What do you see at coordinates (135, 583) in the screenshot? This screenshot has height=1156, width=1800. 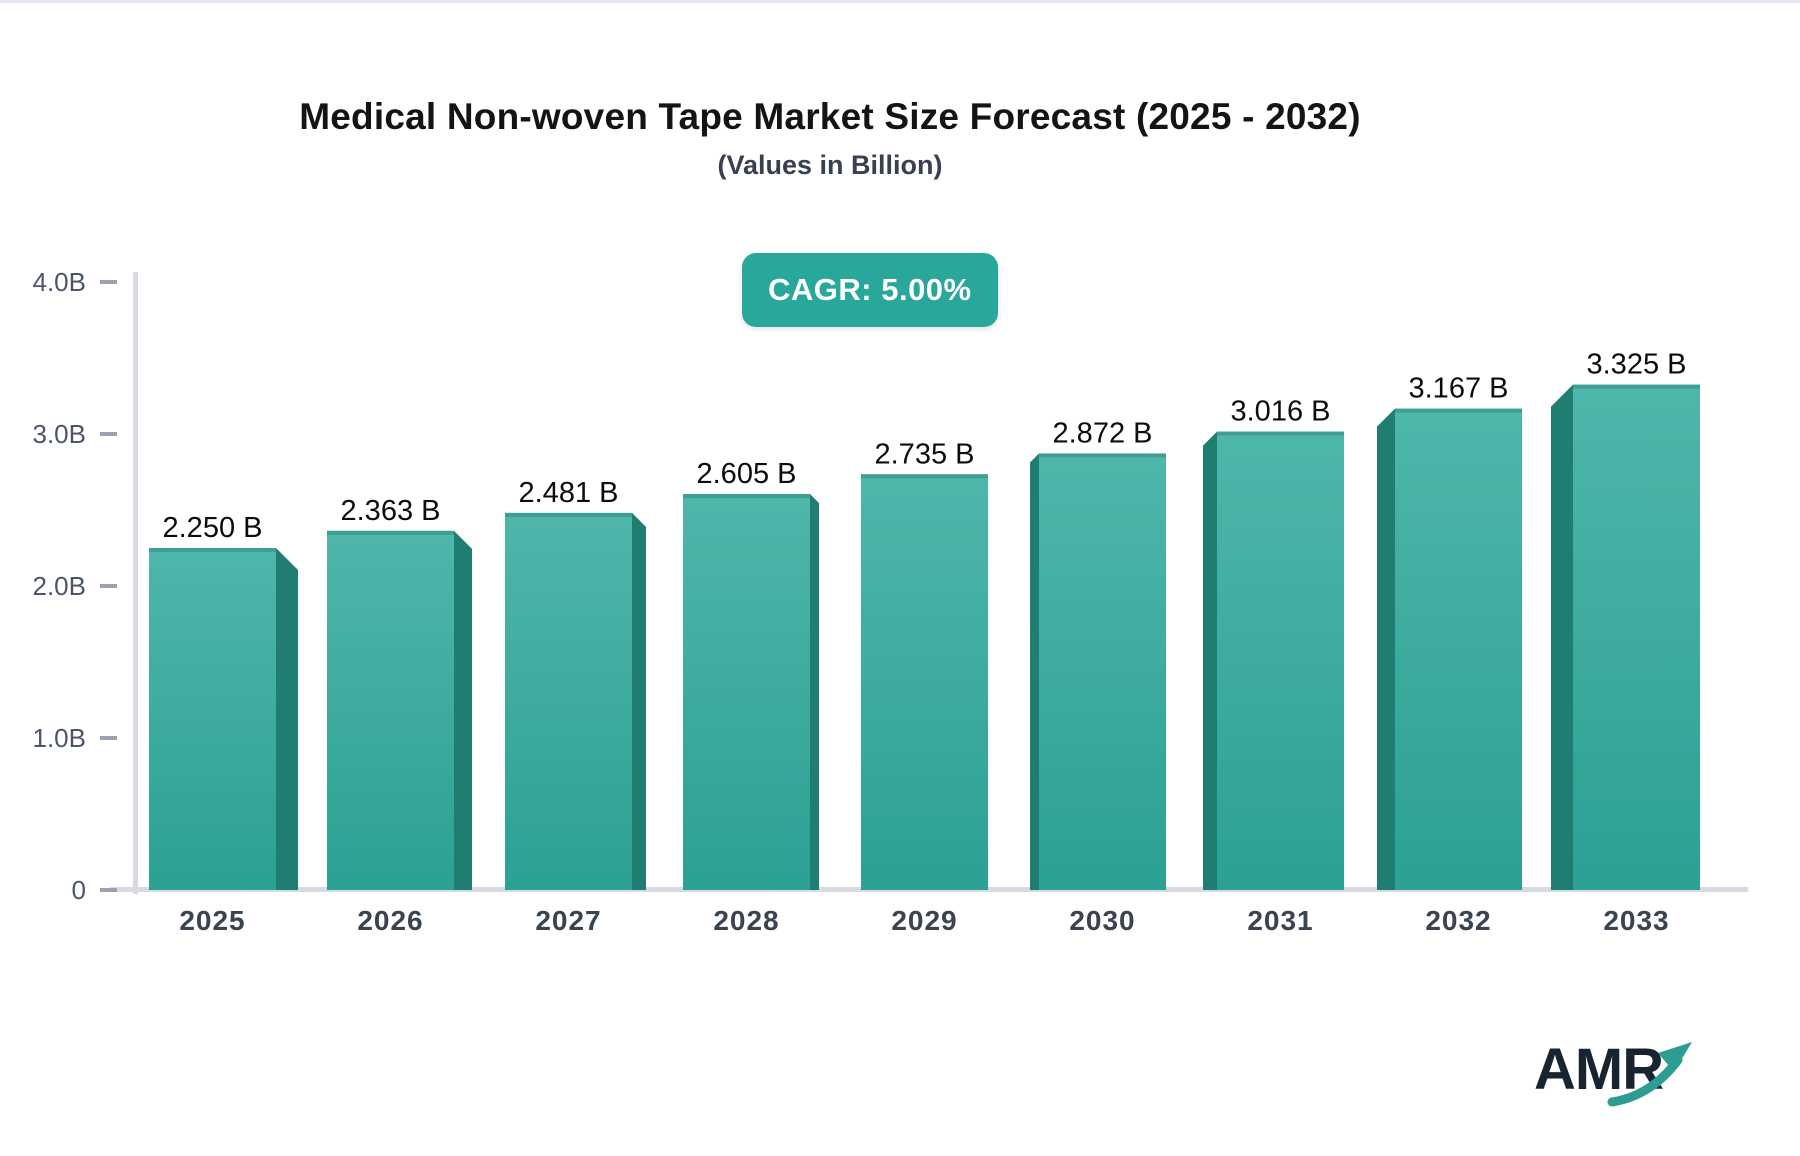 I see `y-axis-line` at bounding box center [135, 583].